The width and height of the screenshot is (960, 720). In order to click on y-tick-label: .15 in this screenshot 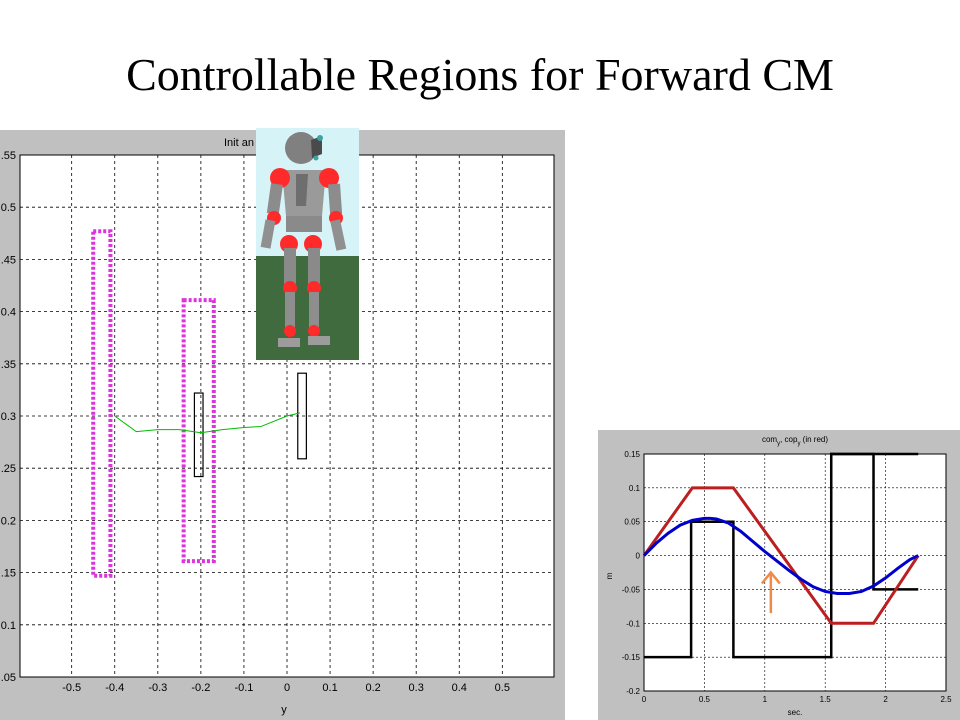, I will do `click(8, 574)`.